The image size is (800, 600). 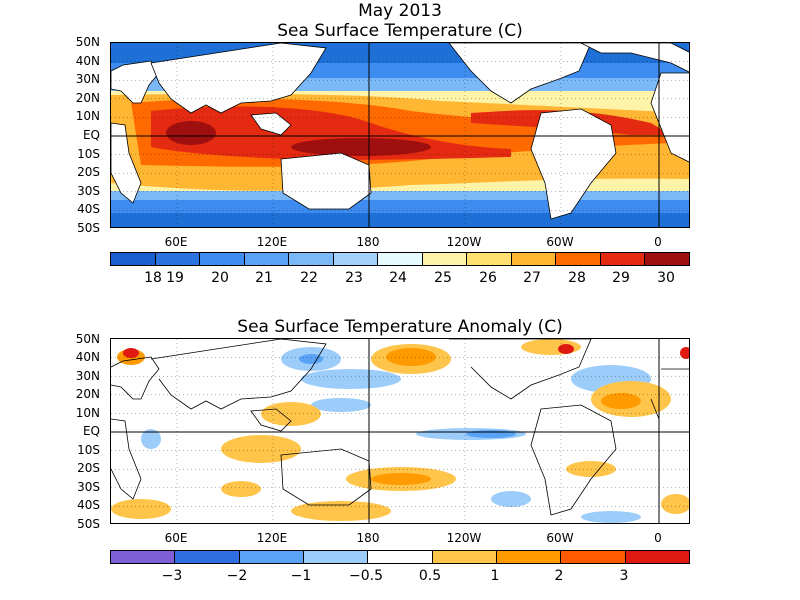 I want to click on colorbar-label: 1, so click(x=495, y=576).